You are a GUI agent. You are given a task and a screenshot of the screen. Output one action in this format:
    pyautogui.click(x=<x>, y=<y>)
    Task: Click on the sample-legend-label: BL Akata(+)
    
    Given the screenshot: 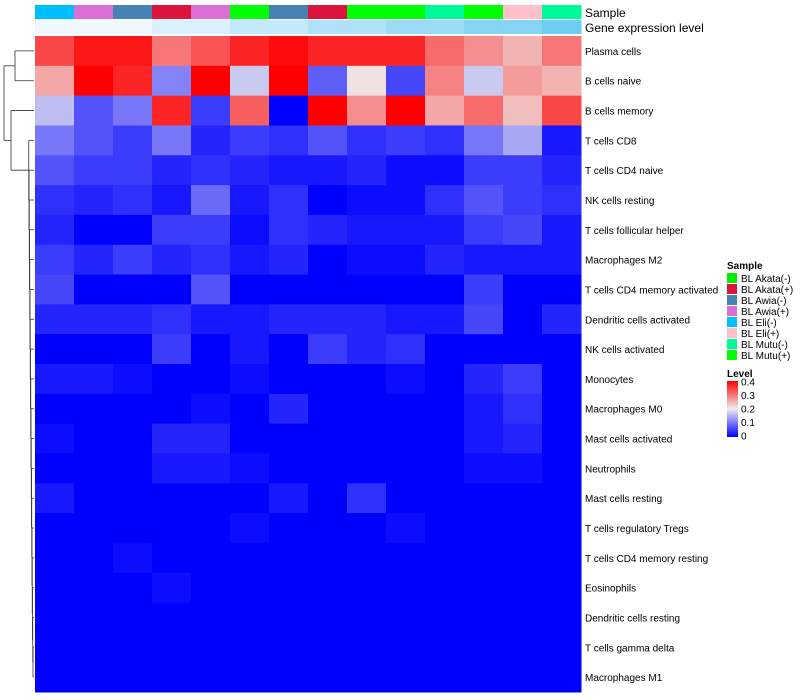 What is the action you would take?
    pyautogui.click(x=767, y=290)
    